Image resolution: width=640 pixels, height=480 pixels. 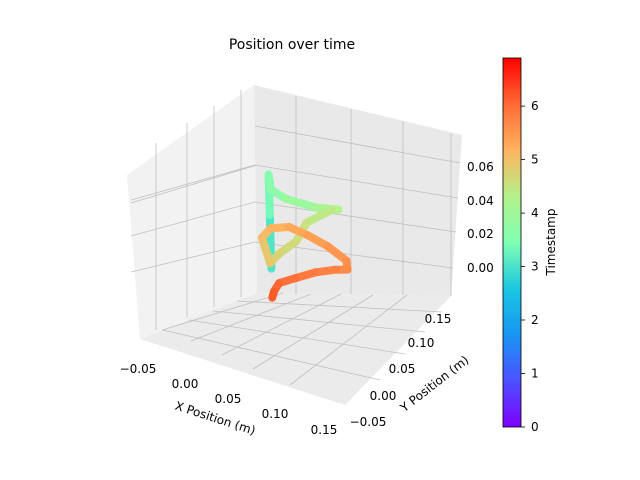 What do you see at coordinates (304, 236) in the screenshot?
I see `trajectory-line` at bounding box center [304, 236].